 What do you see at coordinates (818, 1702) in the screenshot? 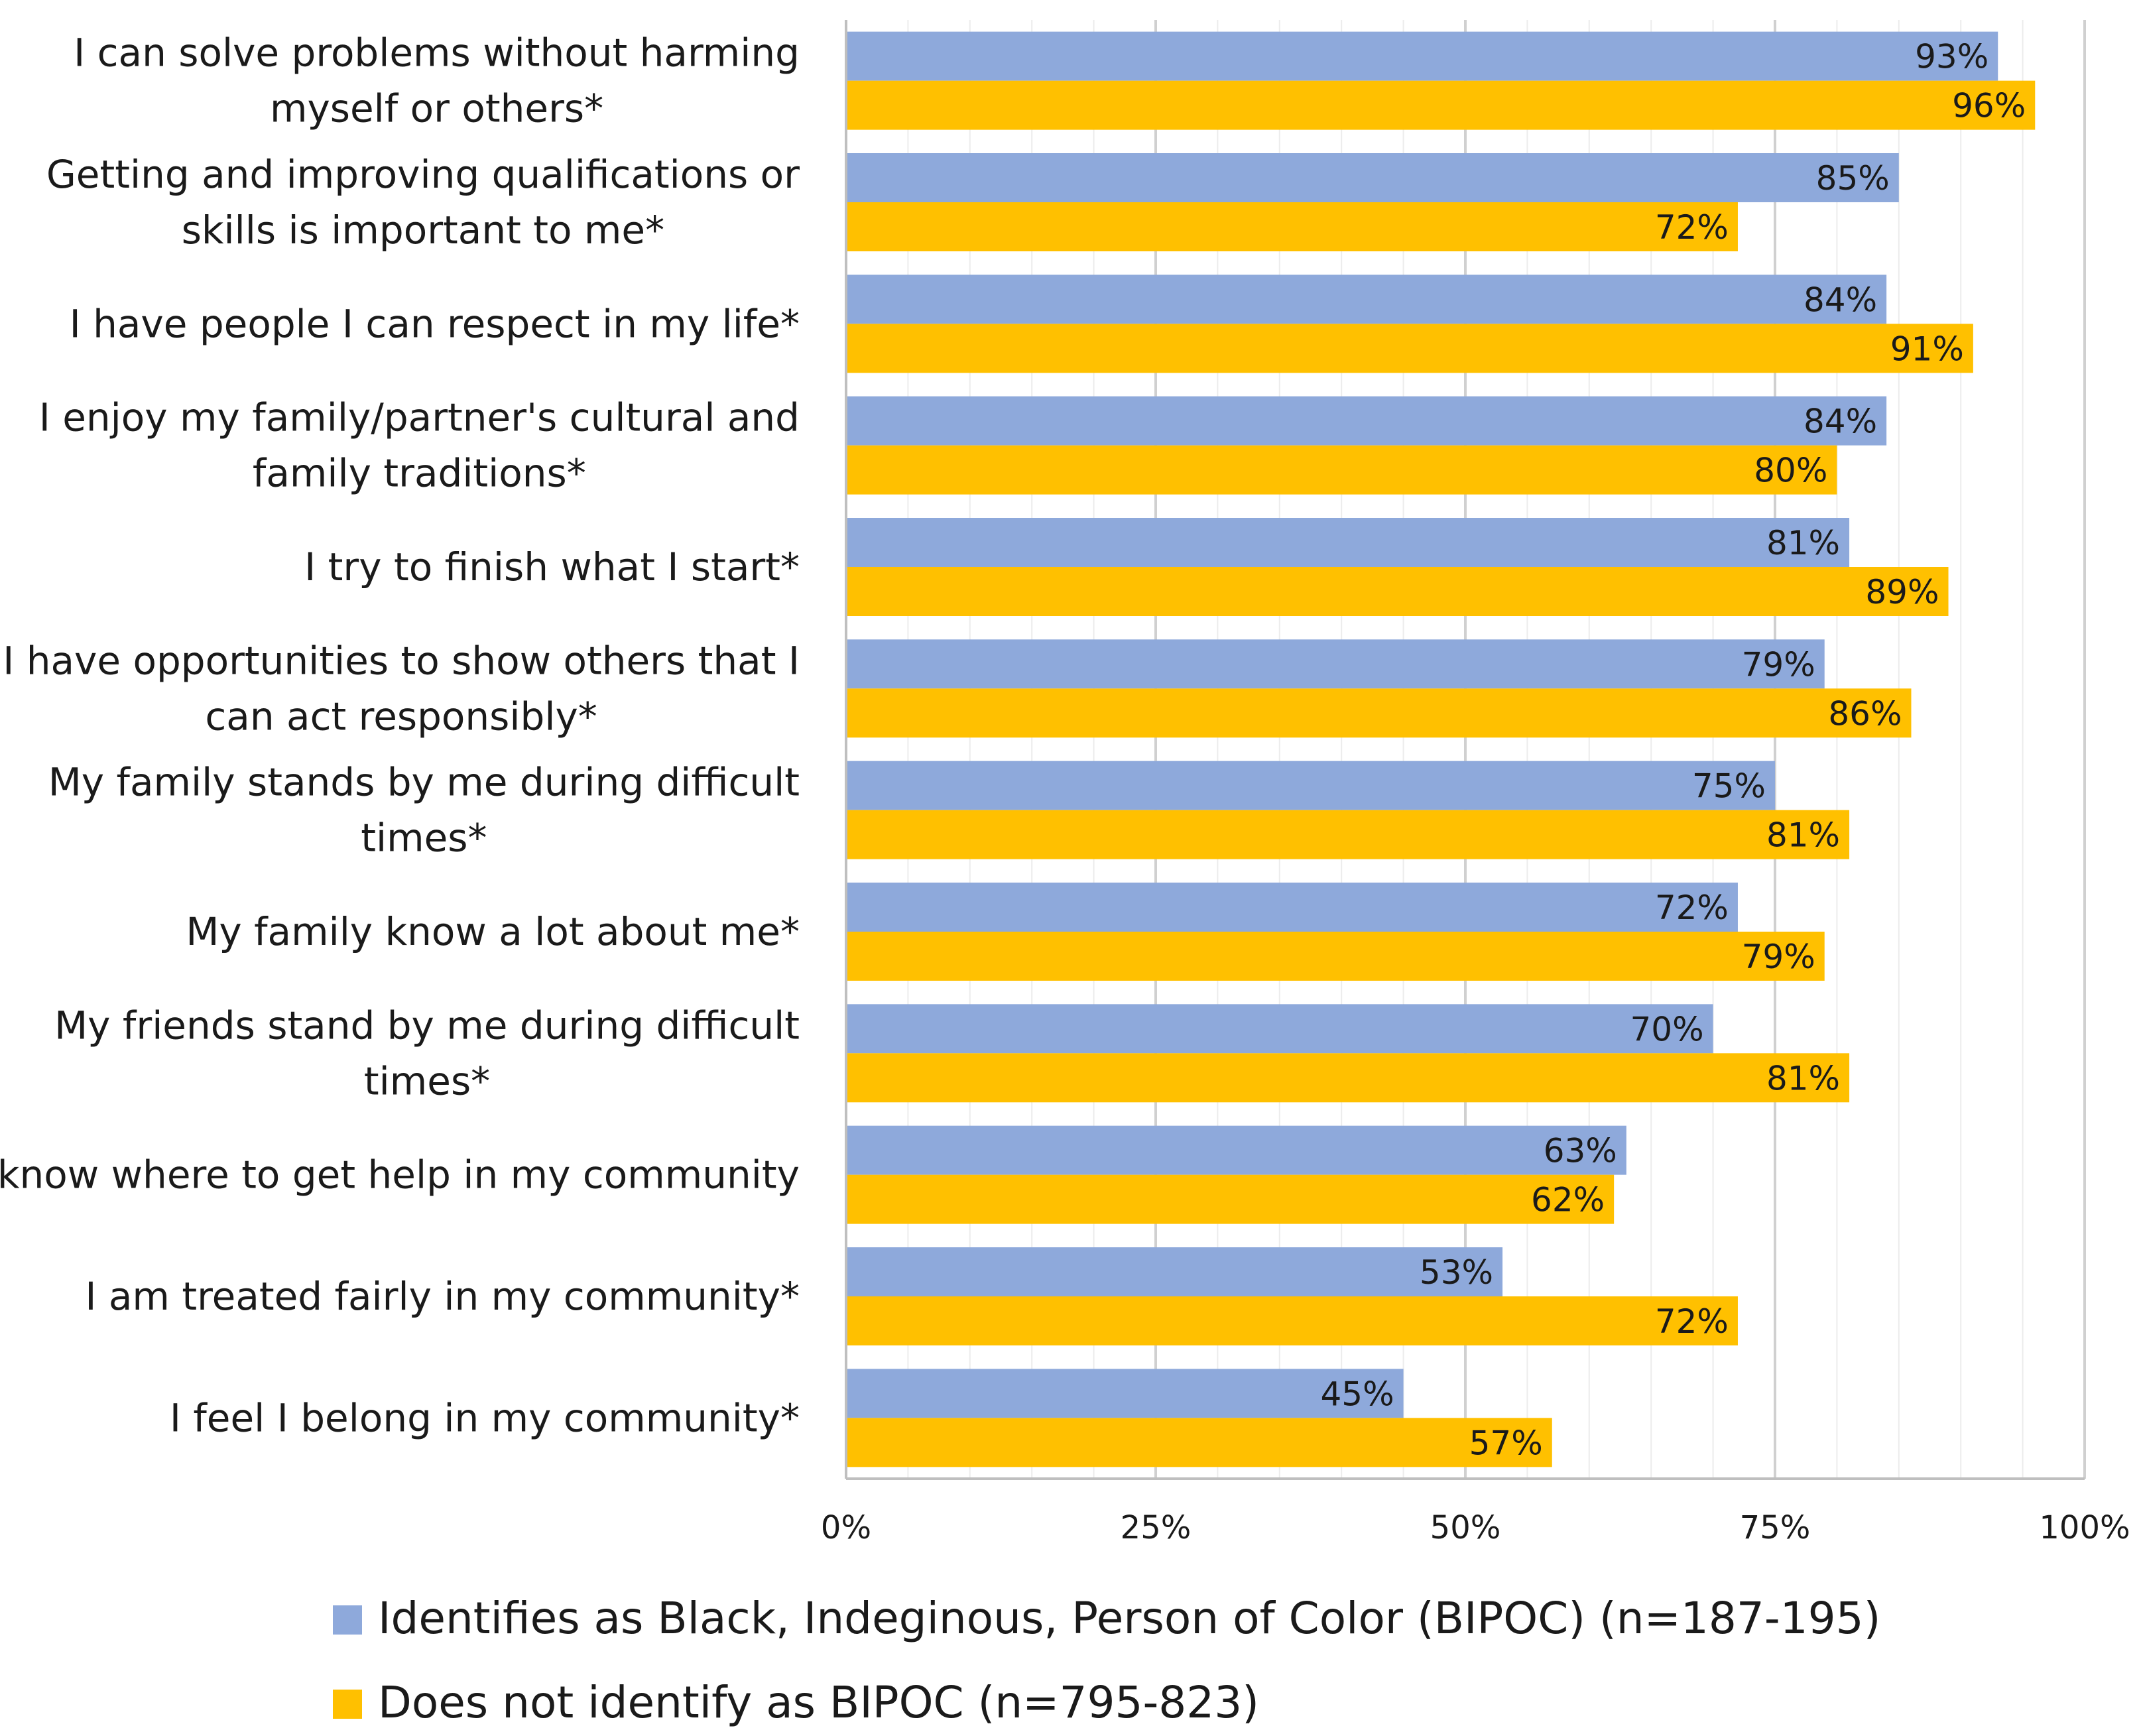
I see `legend-label: Does not identify as BIPOC (n=795-823)` at bounding box center [818, 1702].